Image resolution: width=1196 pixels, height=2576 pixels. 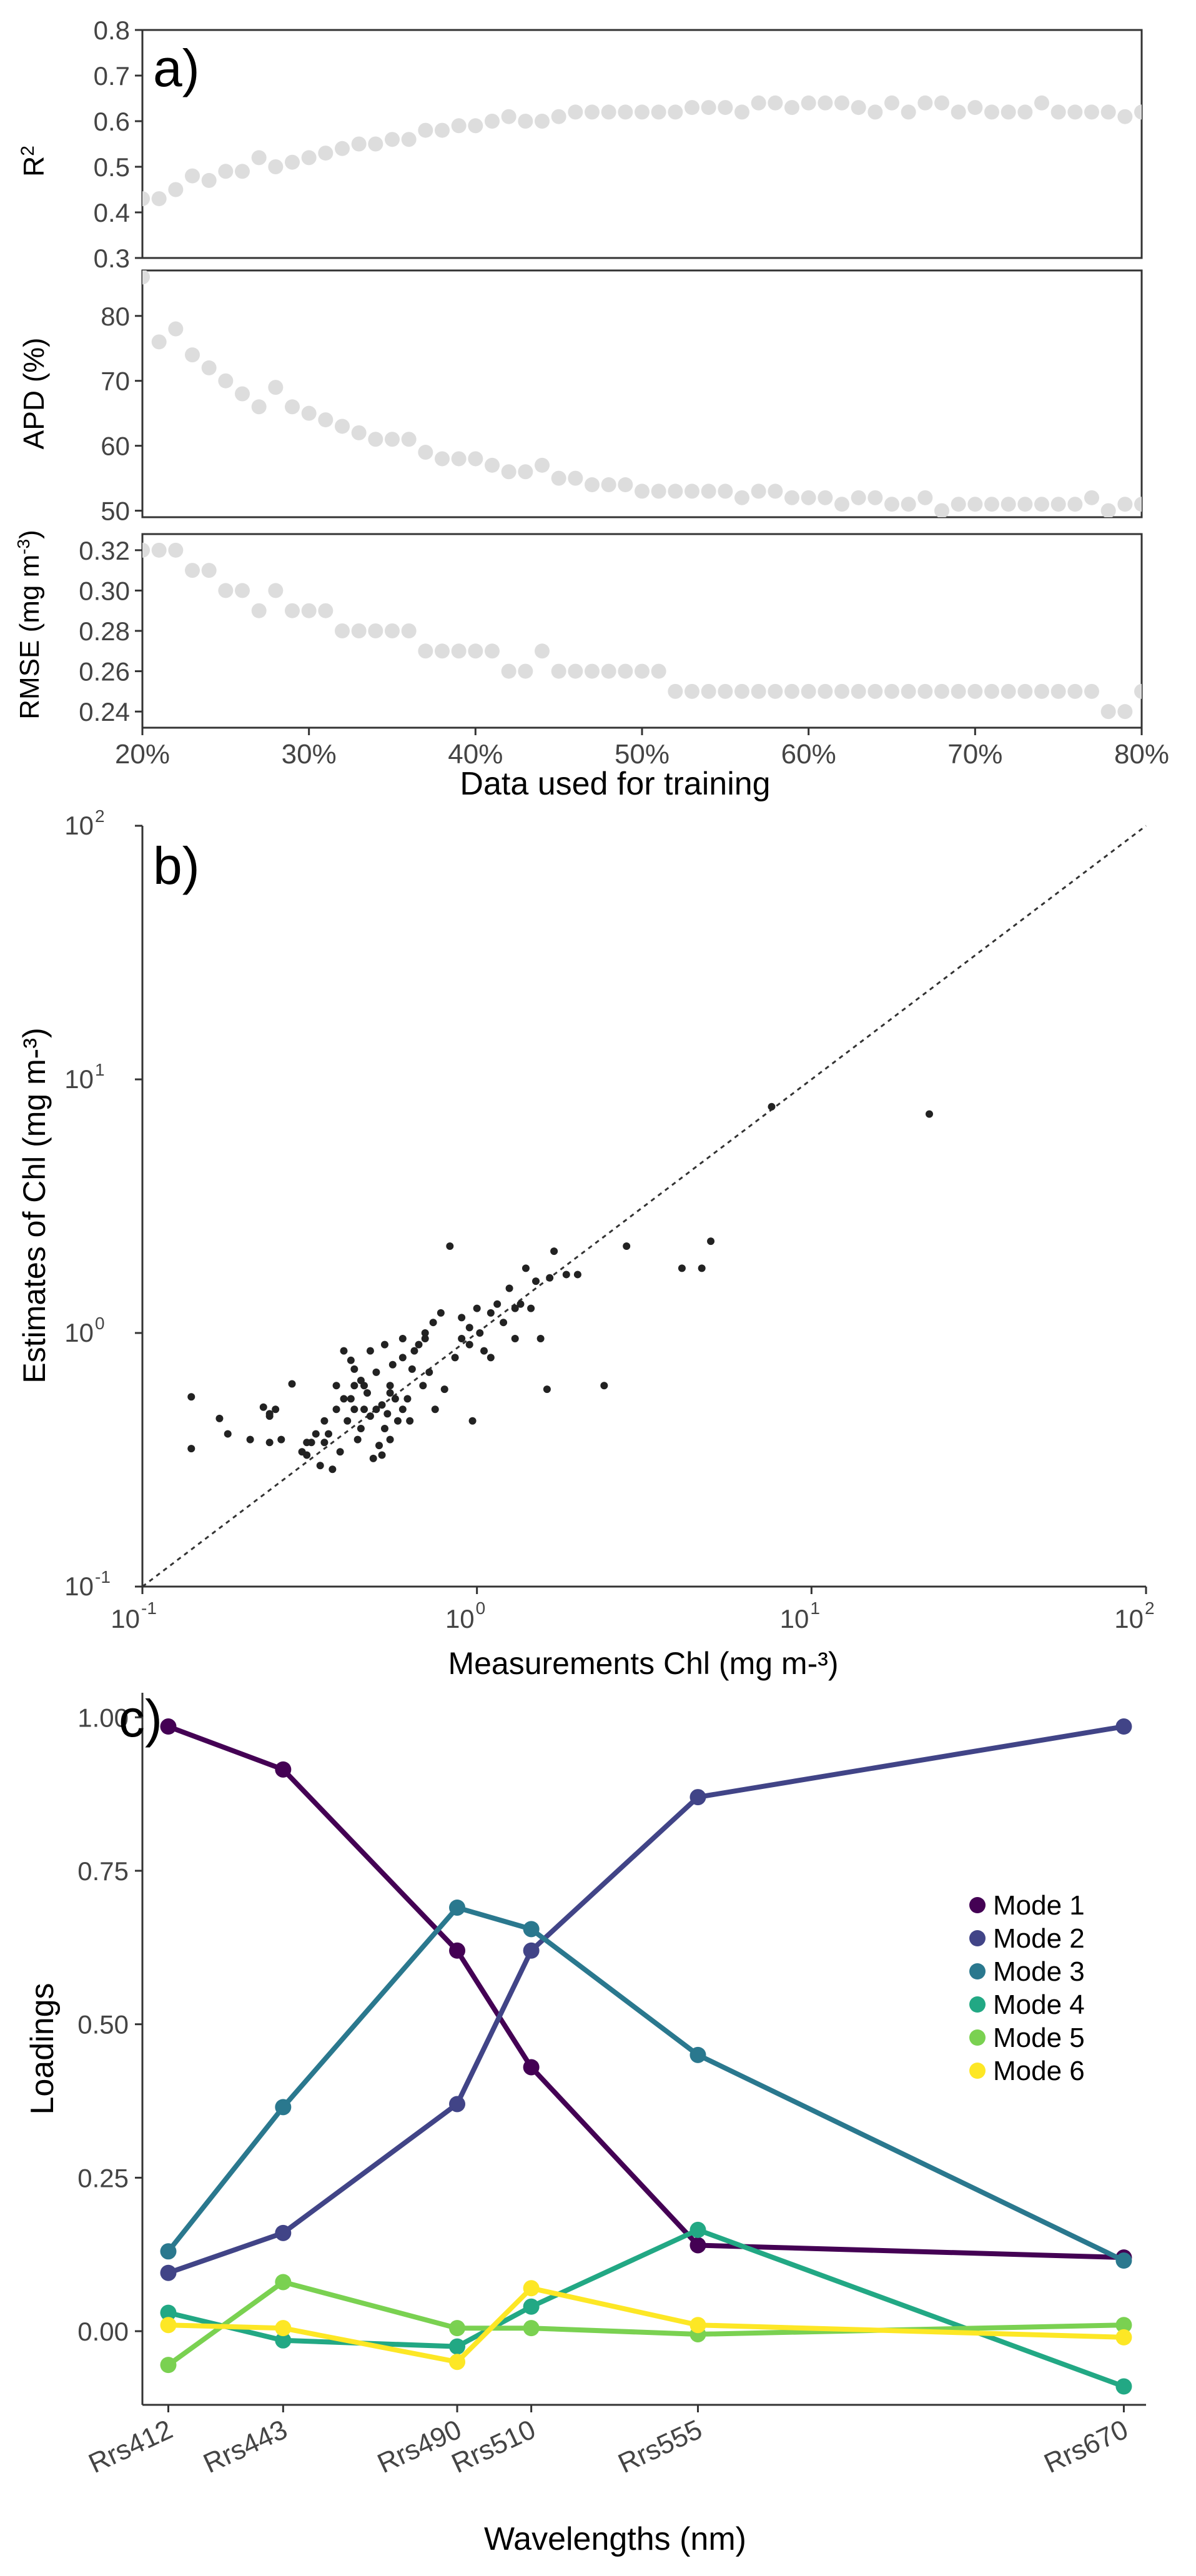 What do you see at coordinates (1129, 1618) in the screenshot?
I see `panel-b-x-tick-label: 10` at bounding box center [1129, 1618].